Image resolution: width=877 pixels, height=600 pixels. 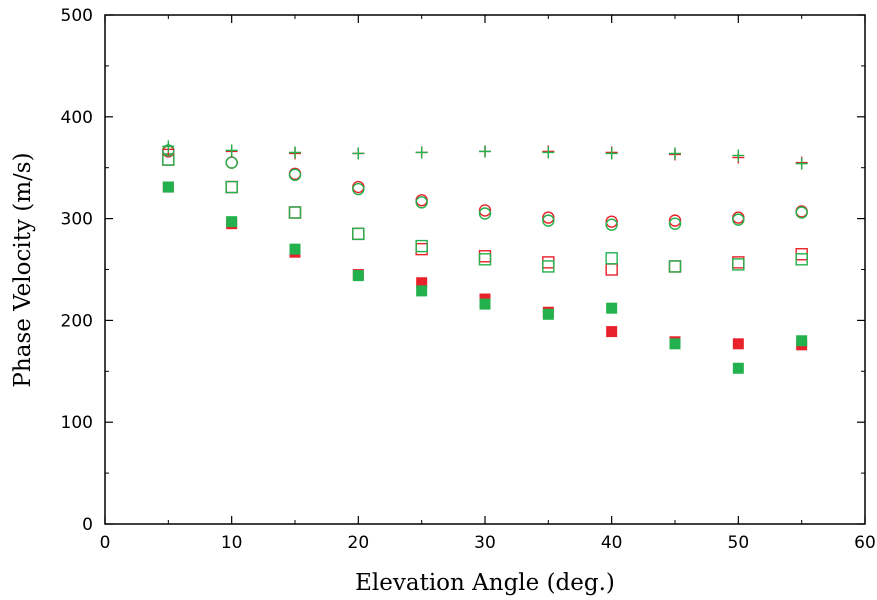 I want to click on x-tick-label: 60, so click(x=865, y=543).